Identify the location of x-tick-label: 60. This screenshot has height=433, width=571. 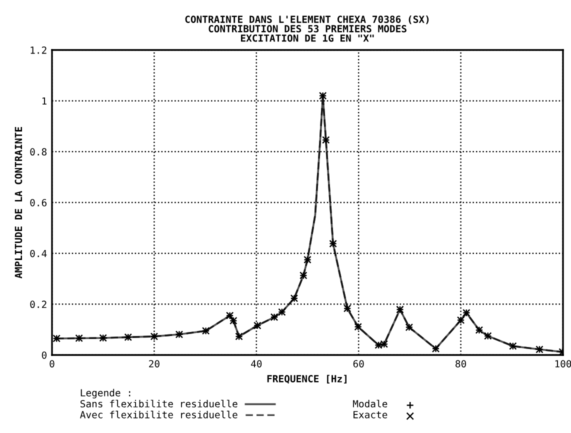
(358, 364).